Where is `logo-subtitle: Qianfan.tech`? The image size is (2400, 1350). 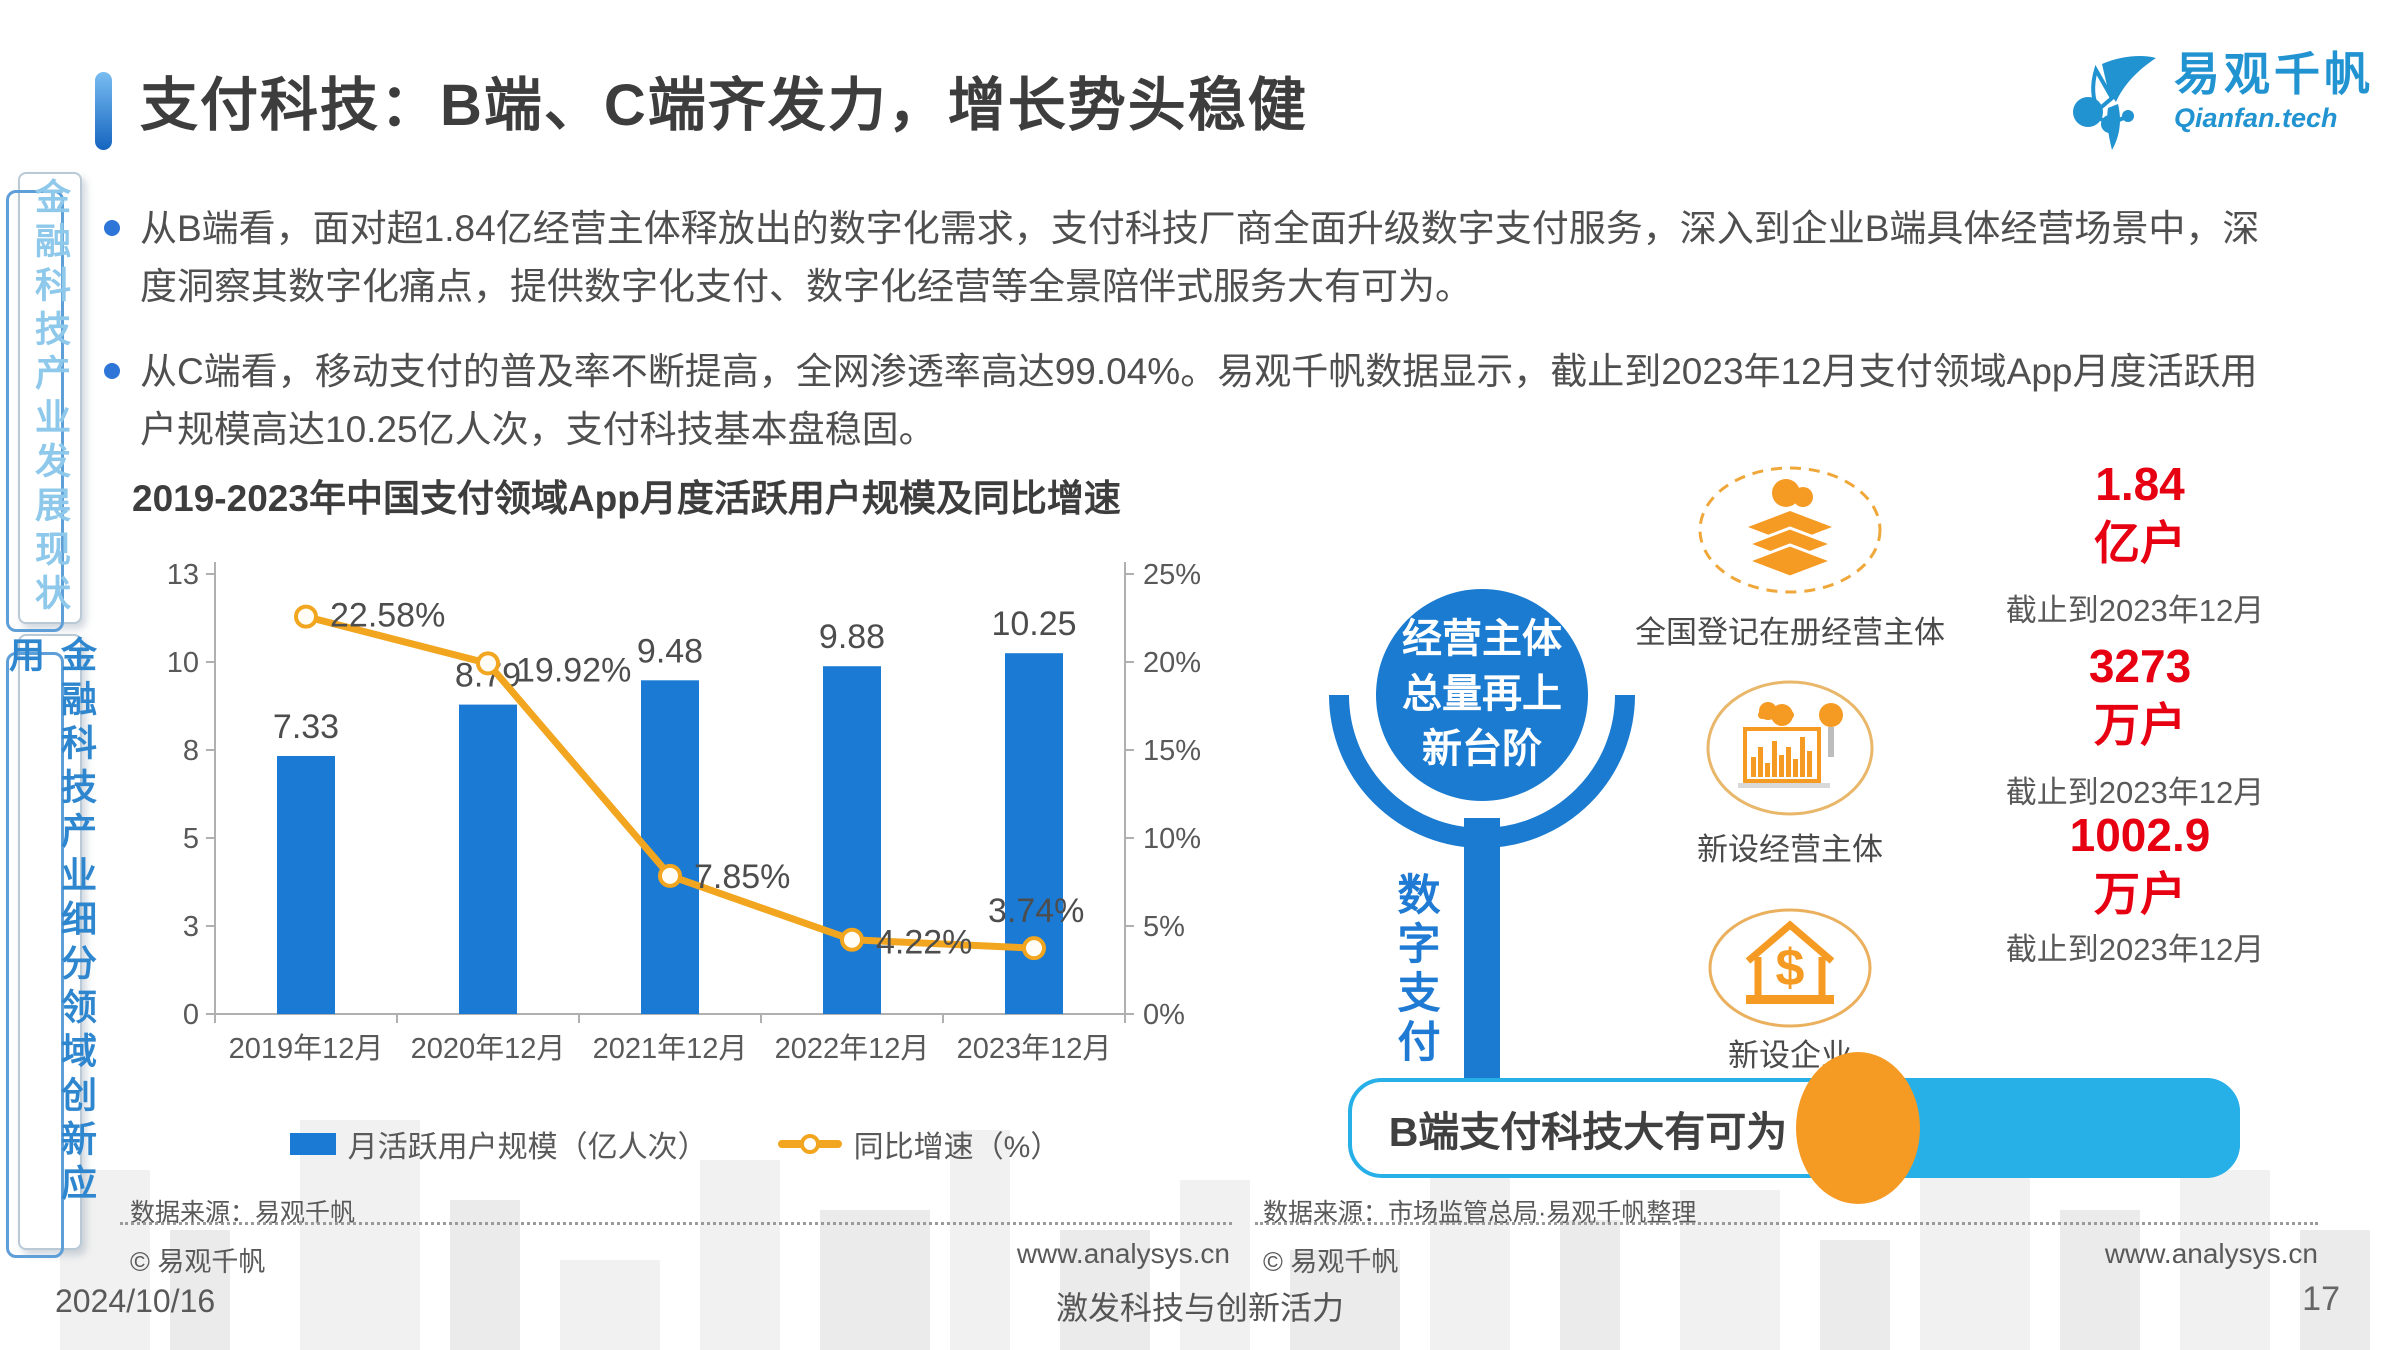
logo-subtitle: Qianfan.tech is located at coordinates (2256, 118).